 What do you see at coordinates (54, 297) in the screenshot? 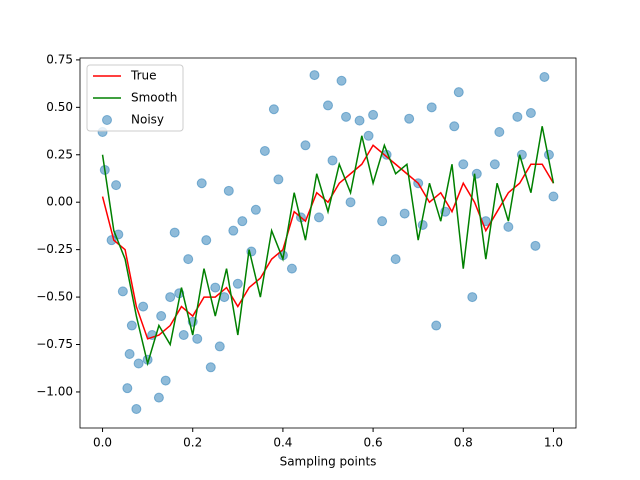
I see `y-tick-label: −0.50` at bounding box center [54, 297].